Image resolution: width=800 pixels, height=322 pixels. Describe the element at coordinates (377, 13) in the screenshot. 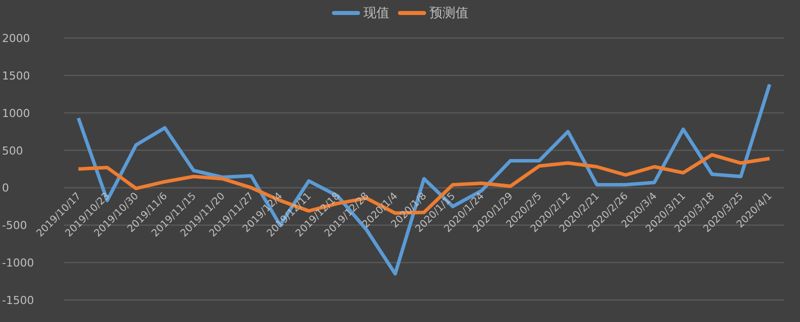

I see `legend-label: 现值` at that location.